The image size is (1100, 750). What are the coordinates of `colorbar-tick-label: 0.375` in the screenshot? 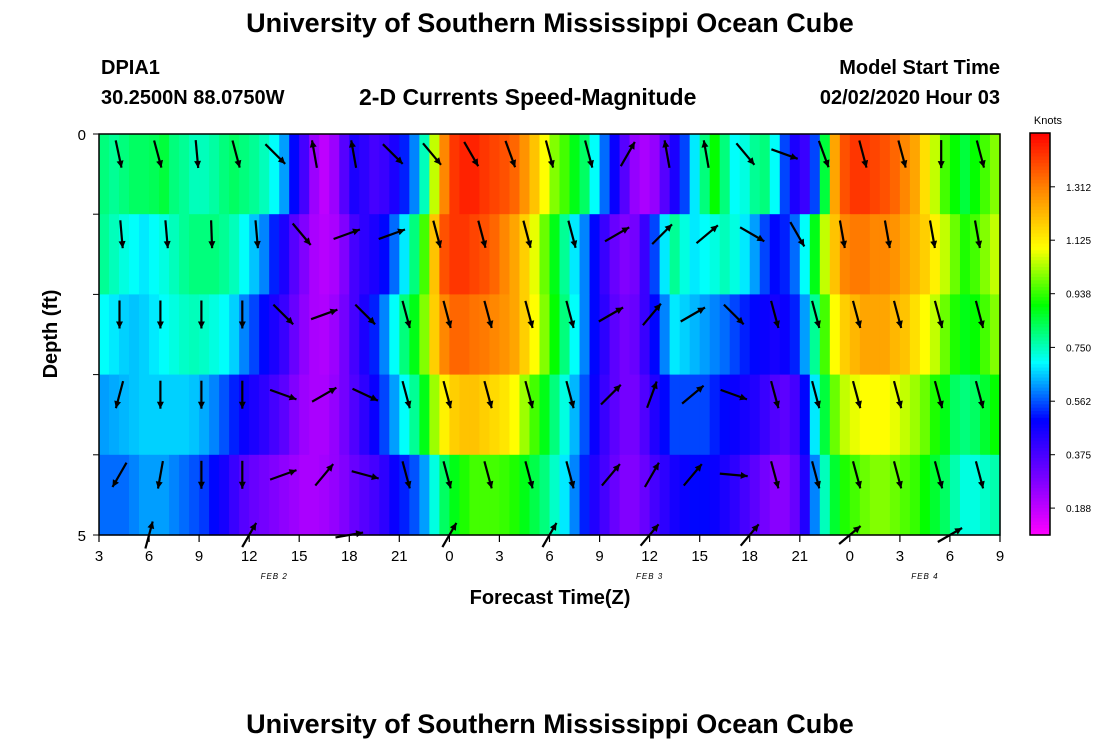 It's located at (1078, 456).